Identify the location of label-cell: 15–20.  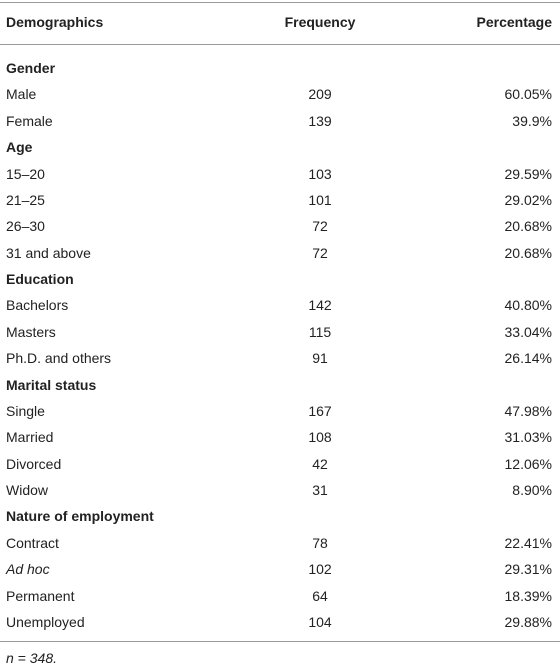
(25, 173).